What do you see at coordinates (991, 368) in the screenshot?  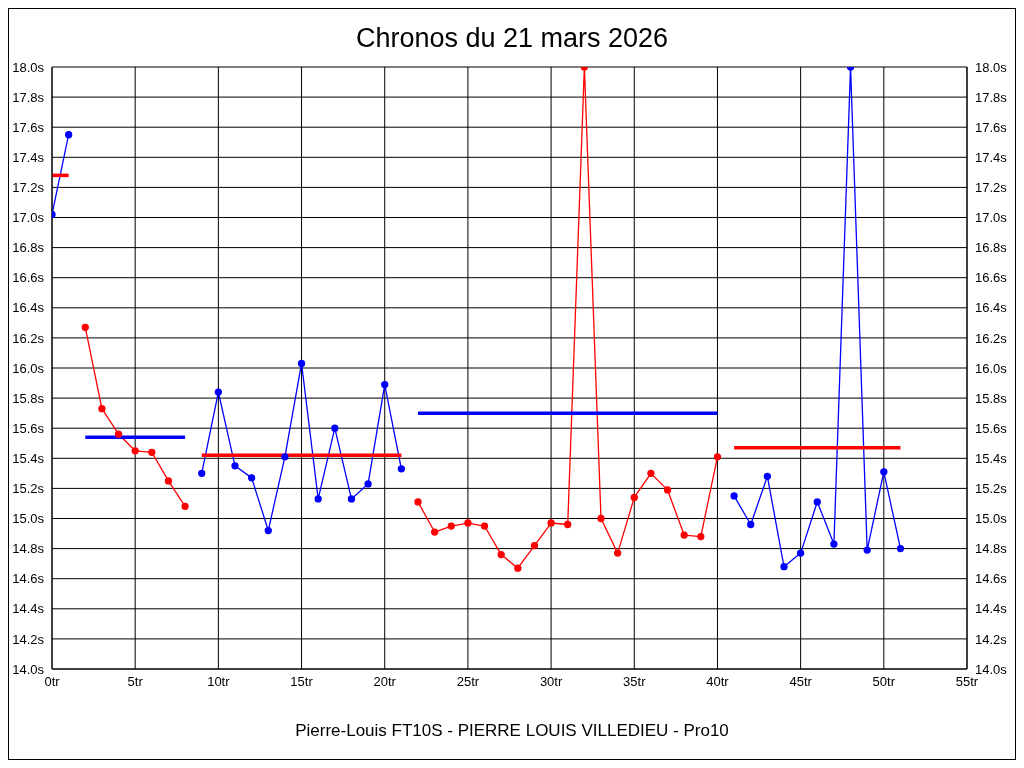 I see `y2-tick-label: 16.0s` at bounding box center [991, 368].